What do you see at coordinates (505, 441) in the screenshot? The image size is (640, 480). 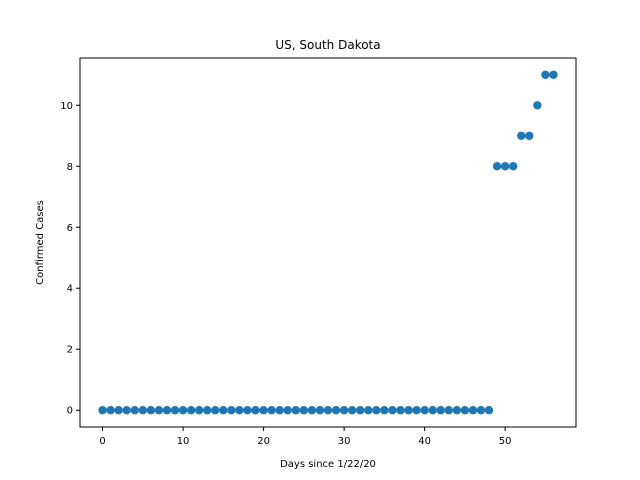 I see `x-tick-label: 50` at bounding box center [505, 441].